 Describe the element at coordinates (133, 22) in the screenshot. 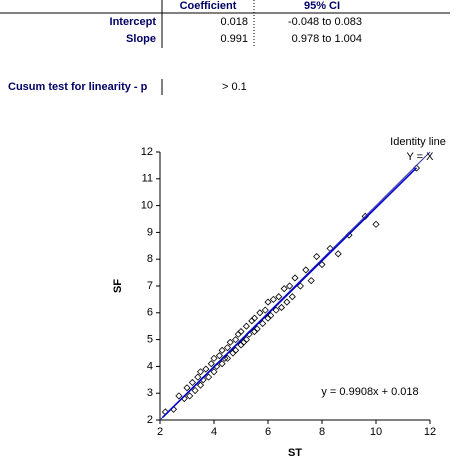

I see `row-label: Intercept` at that location.